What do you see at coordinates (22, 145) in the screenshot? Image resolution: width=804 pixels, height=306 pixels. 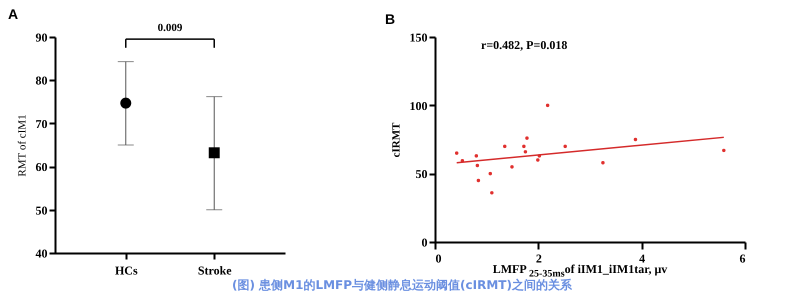 I see `y-axis-title: RMT of cIM1` at bounding box center [22, 145].